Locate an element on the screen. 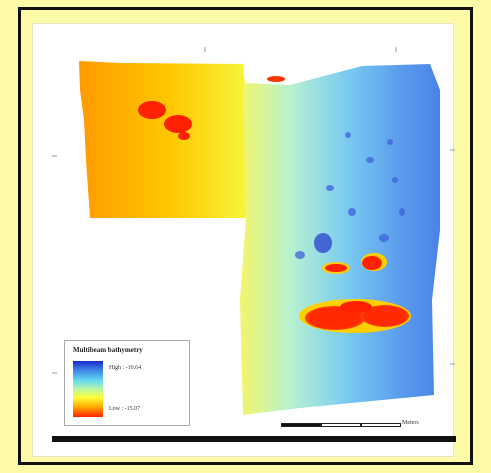 This screenshot has height=473, width=491. deep-spots is located at coordinates (350, 195).